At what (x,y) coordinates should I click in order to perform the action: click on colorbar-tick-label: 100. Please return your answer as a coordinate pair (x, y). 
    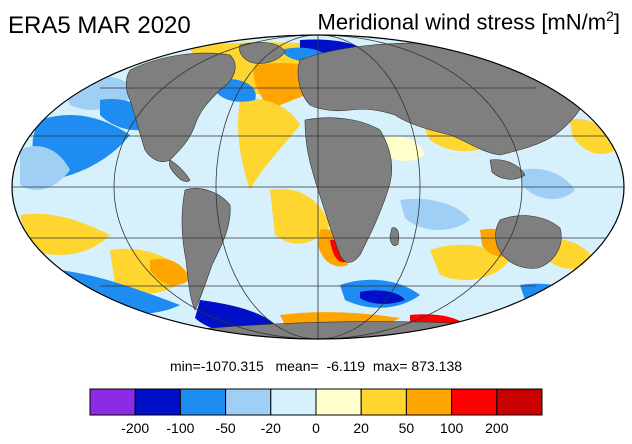
    Looking at the image, I should click on (451, 428).